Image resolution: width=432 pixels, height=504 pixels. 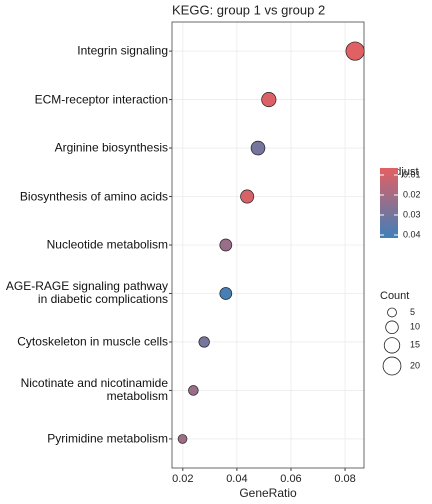 What do you see at coordinates (107, 244) in the screenshot?
I see `y-tick-label: Nucleotide metabolism` at bounding box center [107, 244].